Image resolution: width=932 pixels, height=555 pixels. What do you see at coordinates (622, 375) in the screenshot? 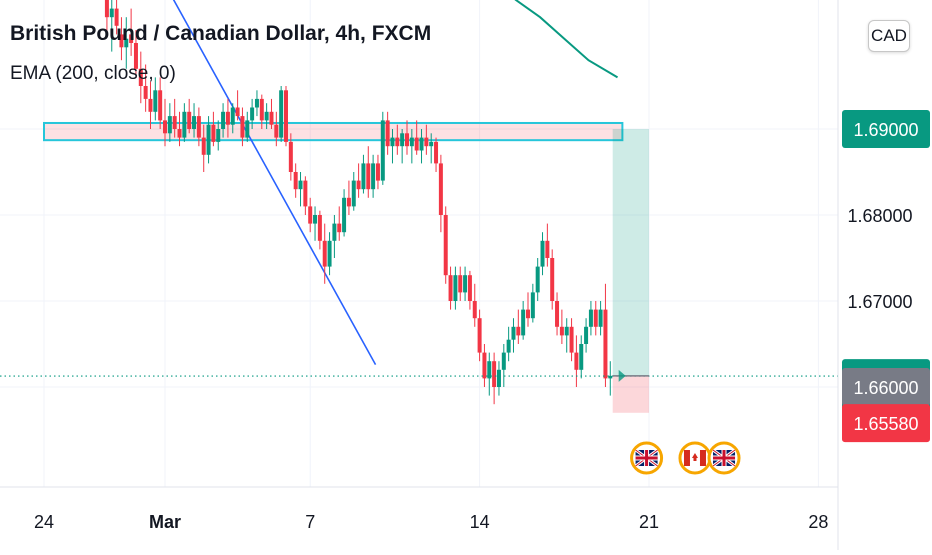
I see `position-handle` at bounding box center [622, 375].